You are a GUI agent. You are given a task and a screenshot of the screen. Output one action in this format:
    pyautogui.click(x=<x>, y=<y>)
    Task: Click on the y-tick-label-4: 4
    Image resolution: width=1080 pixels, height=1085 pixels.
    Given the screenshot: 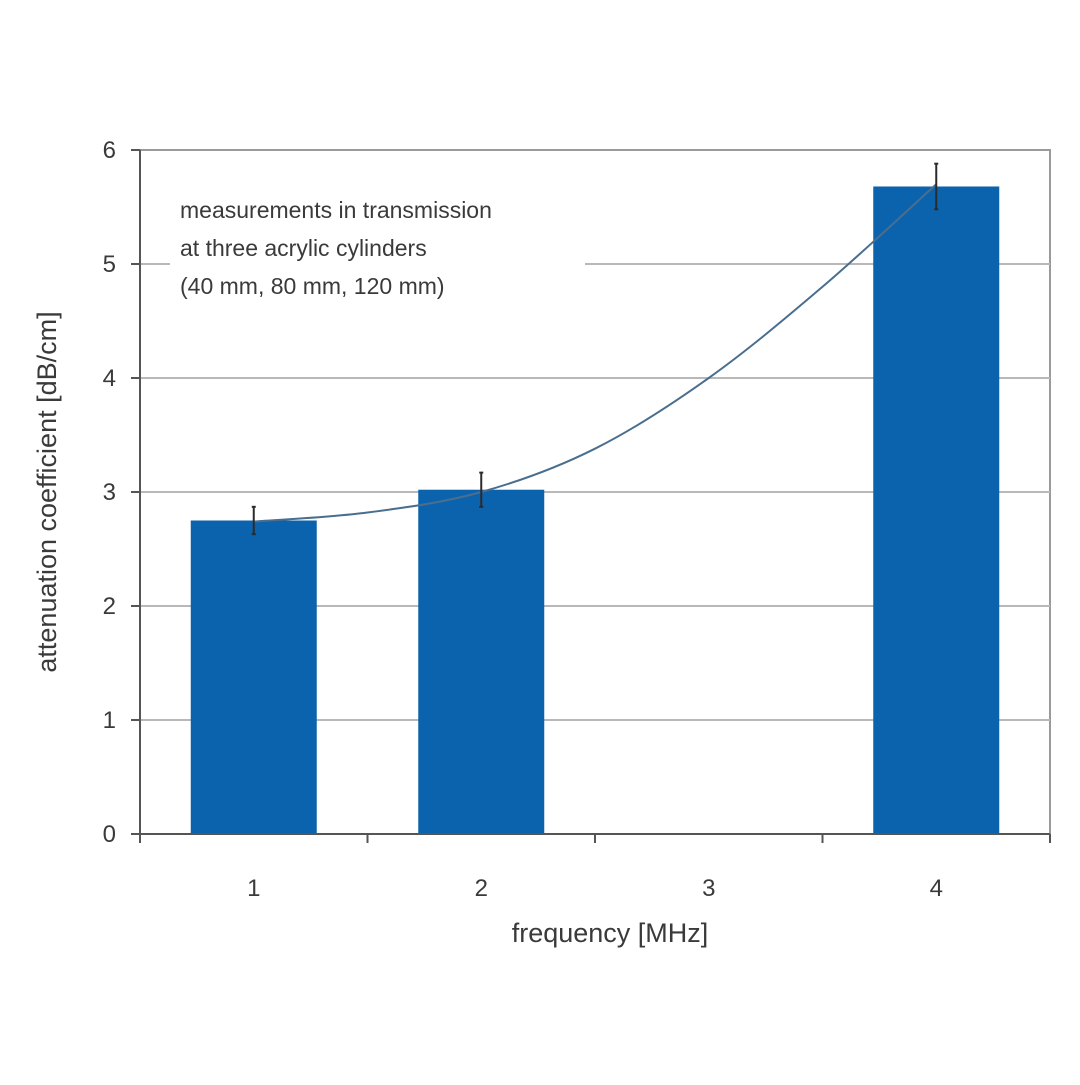 What is the action you would take?
    pyautogui.click(x=109, y=378)
    